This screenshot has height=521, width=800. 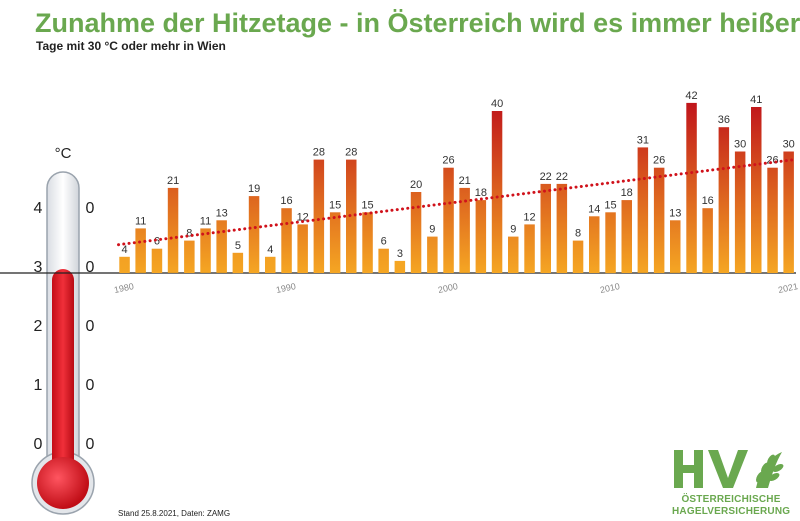 I want to click on thermometer-bulb, so click(x=63, y=483).